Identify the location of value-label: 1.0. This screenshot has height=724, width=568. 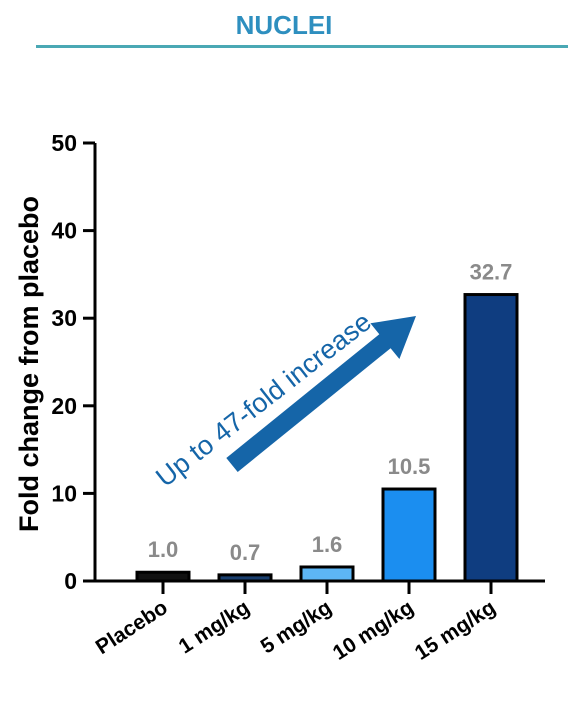
(163, 549).